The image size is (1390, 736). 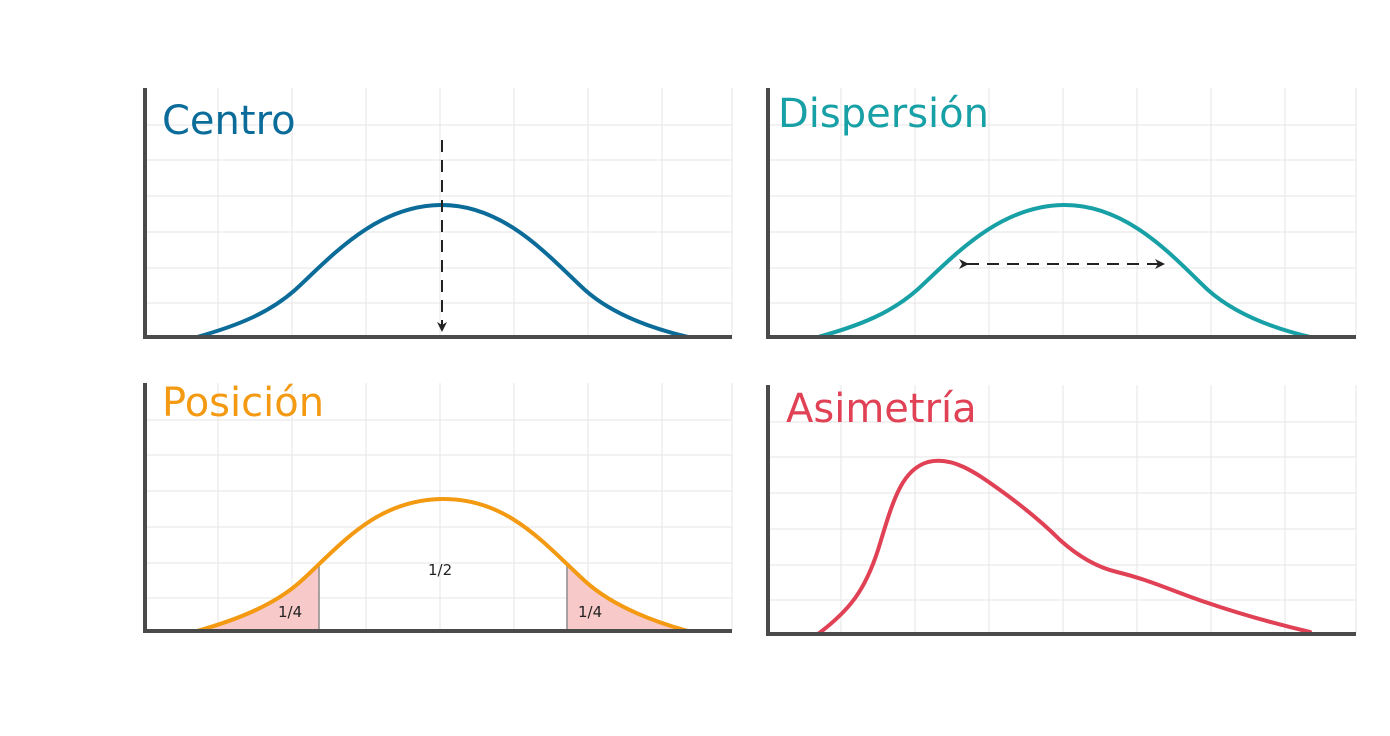 What do you see at coordinates (290, 612) in the screenshot?
I see `left-quarter-label: 1/4` at bounding box center [290, 612].